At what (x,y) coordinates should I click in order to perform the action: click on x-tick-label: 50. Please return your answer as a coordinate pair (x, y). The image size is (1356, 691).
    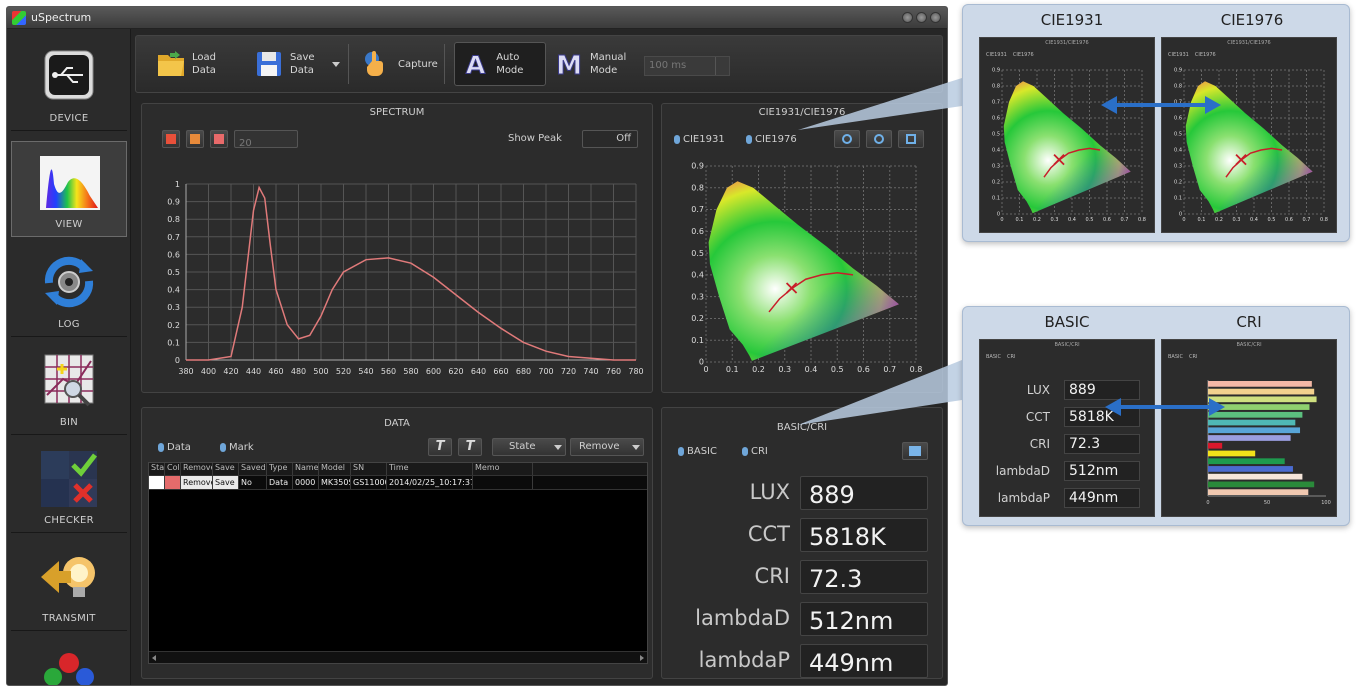
    Looking at the image, I should click on (1267, 503).